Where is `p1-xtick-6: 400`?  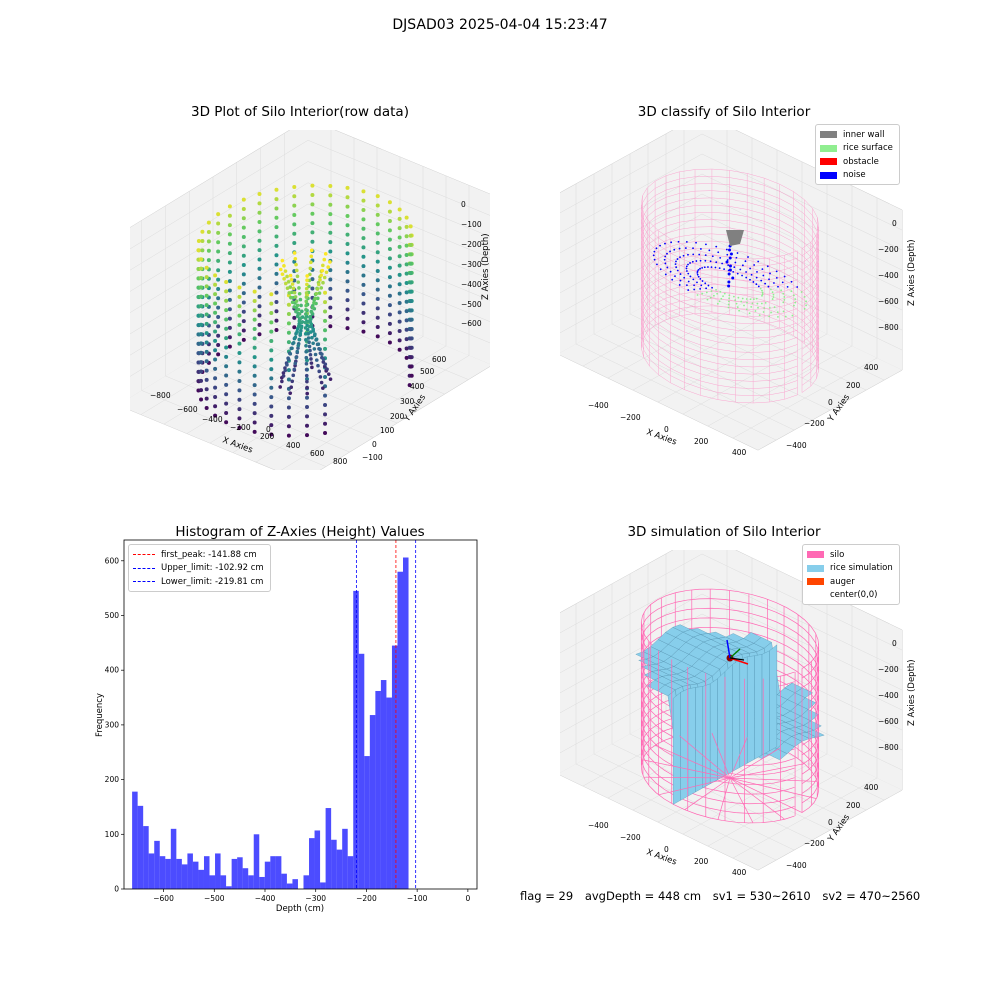 p1-xtick-6: 400 is located at coordinates (293, 445).